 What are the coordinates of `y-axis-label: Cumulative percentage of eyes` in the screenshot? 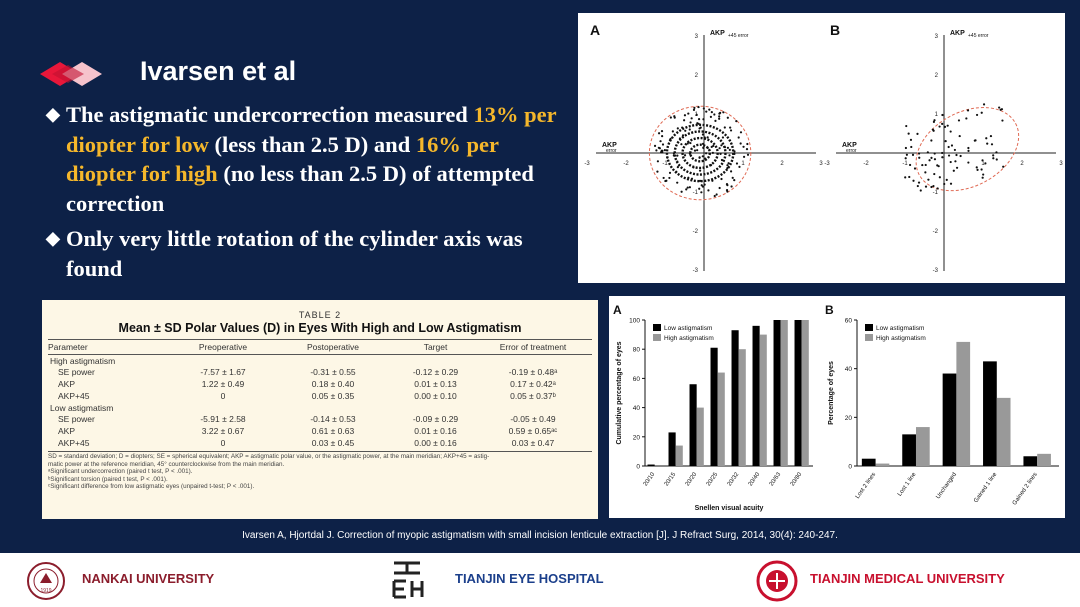 It's located at (619, 392).